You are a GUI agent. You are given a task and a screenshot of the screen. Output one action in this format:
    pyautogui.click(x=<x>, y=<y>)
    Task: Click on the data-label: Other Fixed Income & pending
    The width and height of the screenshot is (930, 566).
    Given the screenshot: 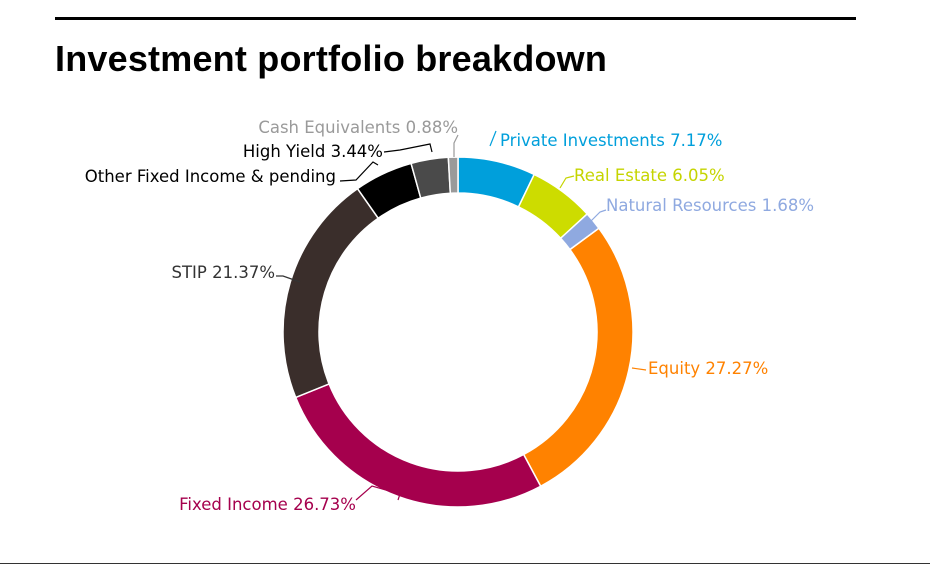 What is the action you would take?
    pyautogui.click(x=210, y=176)
    